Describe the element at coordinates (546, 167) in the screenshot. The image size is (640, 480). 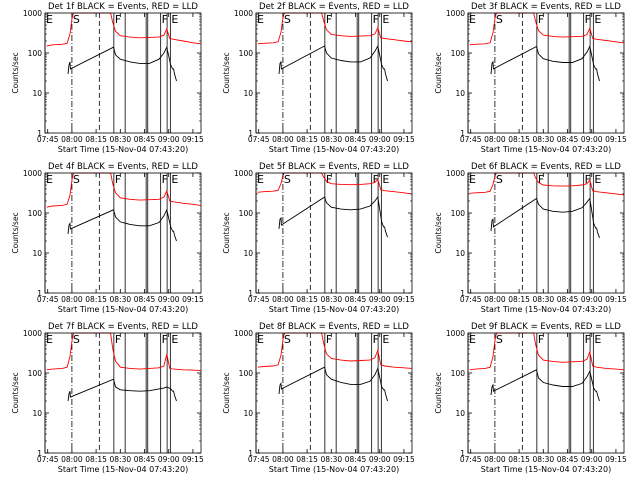
I see `chart-title: Det 6f BLACK = Events, RED = LLD` at that location.